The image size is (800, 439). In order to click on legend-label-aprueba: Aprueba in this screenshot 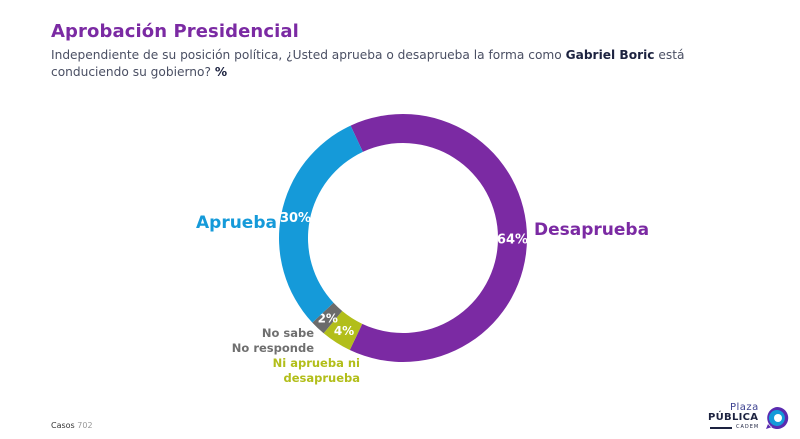, I will do `click(236, 223)`.